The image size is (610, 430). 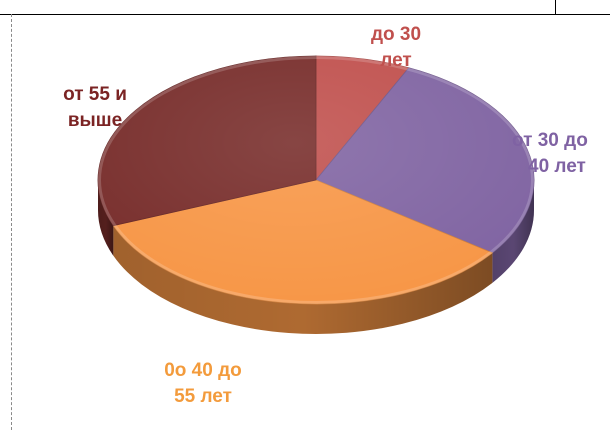 What do you see at coordinates (555, 7) in the screenshot?
I see `page-corner-tick` at bounding box center [555, 7].